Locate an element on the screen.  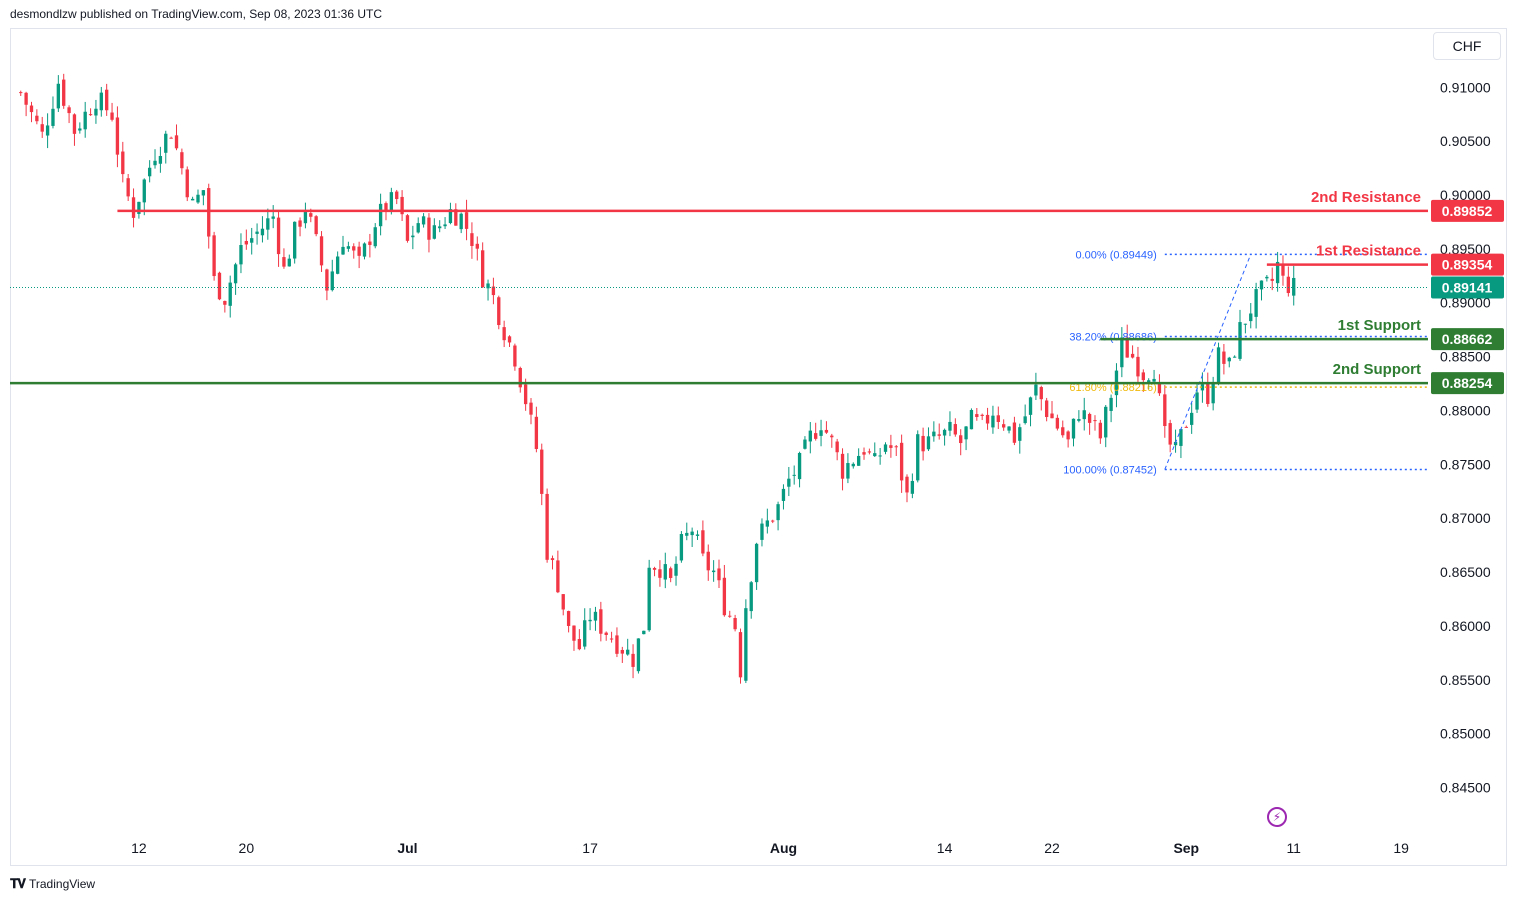
x-tick-label: Sep is located at coordinates (1186, 848).